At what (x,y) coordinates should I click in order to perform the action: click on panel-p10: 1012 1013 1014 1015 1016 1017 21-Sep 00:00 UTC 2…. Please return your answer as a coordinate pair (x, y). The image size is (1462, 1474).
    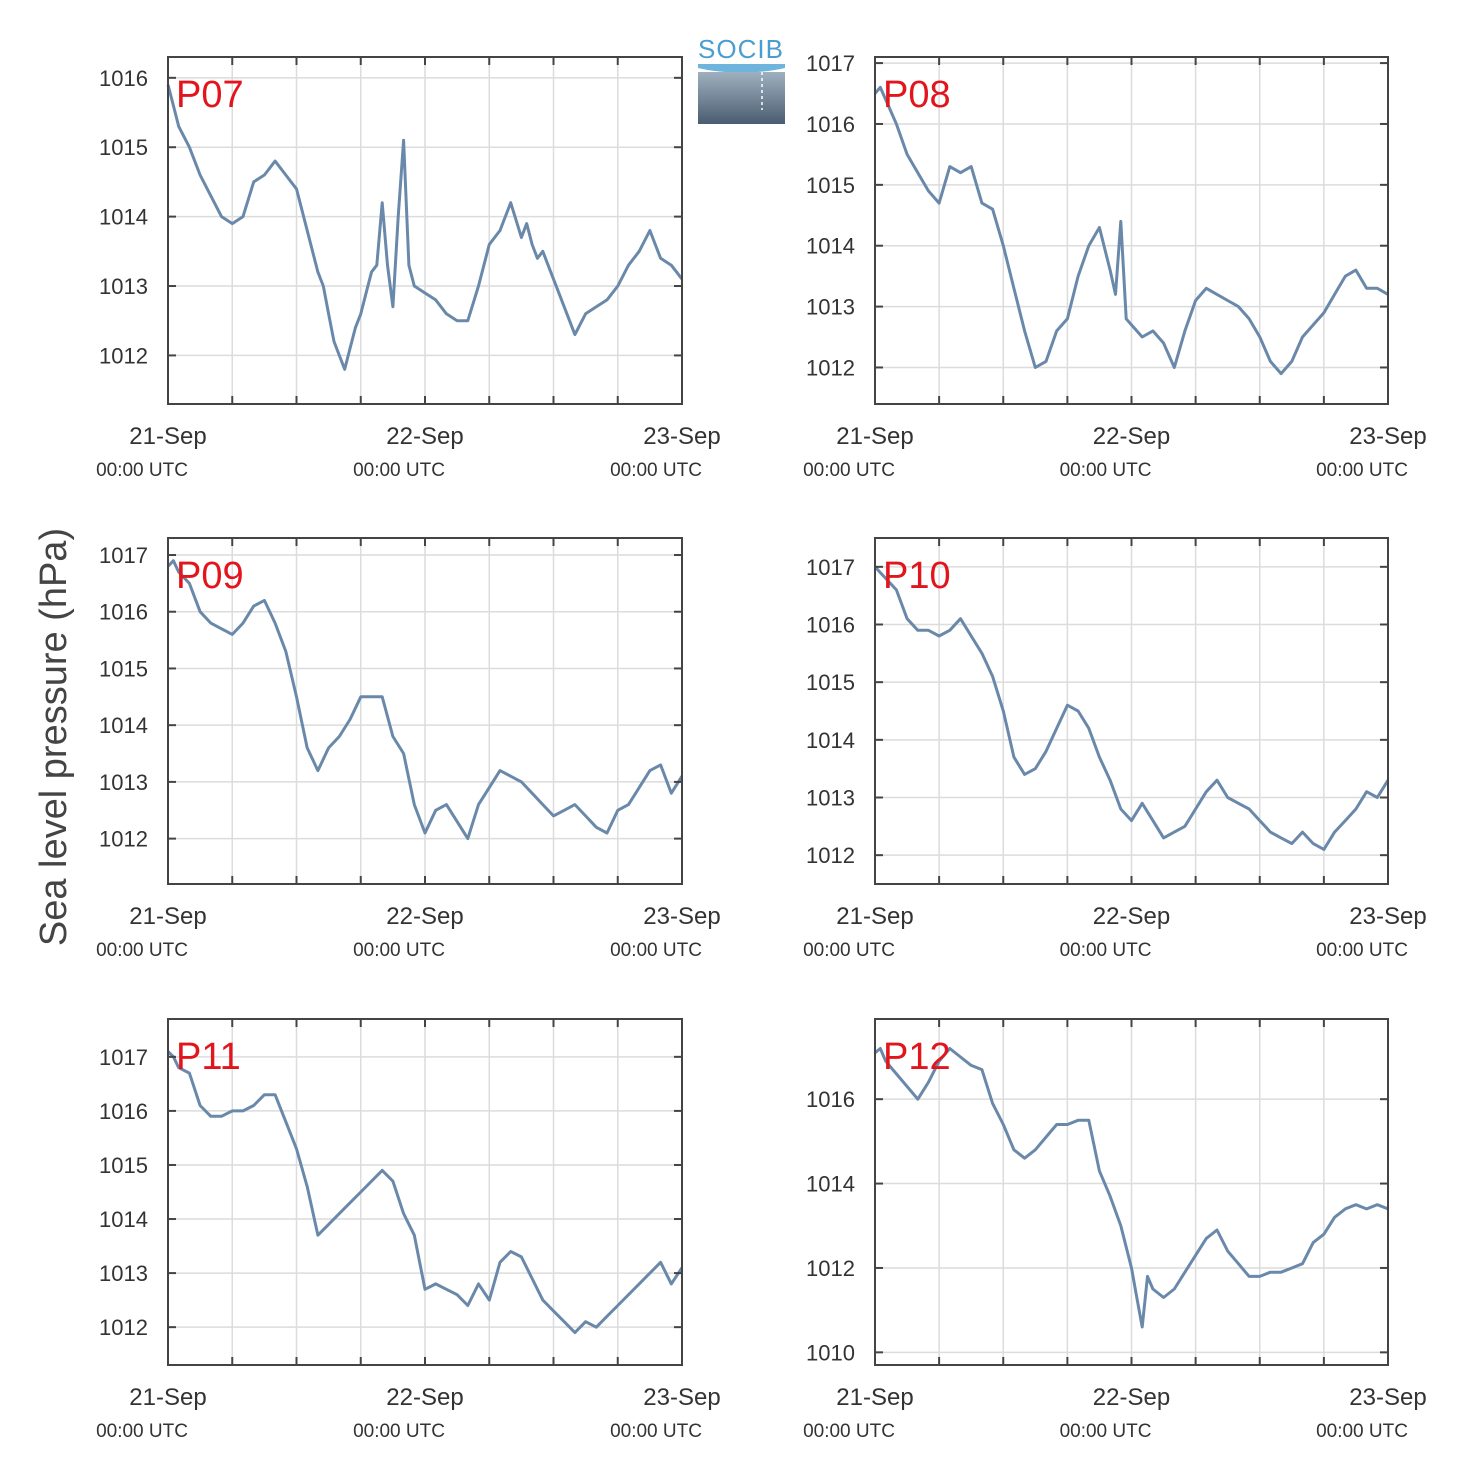
    Looking at the image, I should click on (1115, 749).